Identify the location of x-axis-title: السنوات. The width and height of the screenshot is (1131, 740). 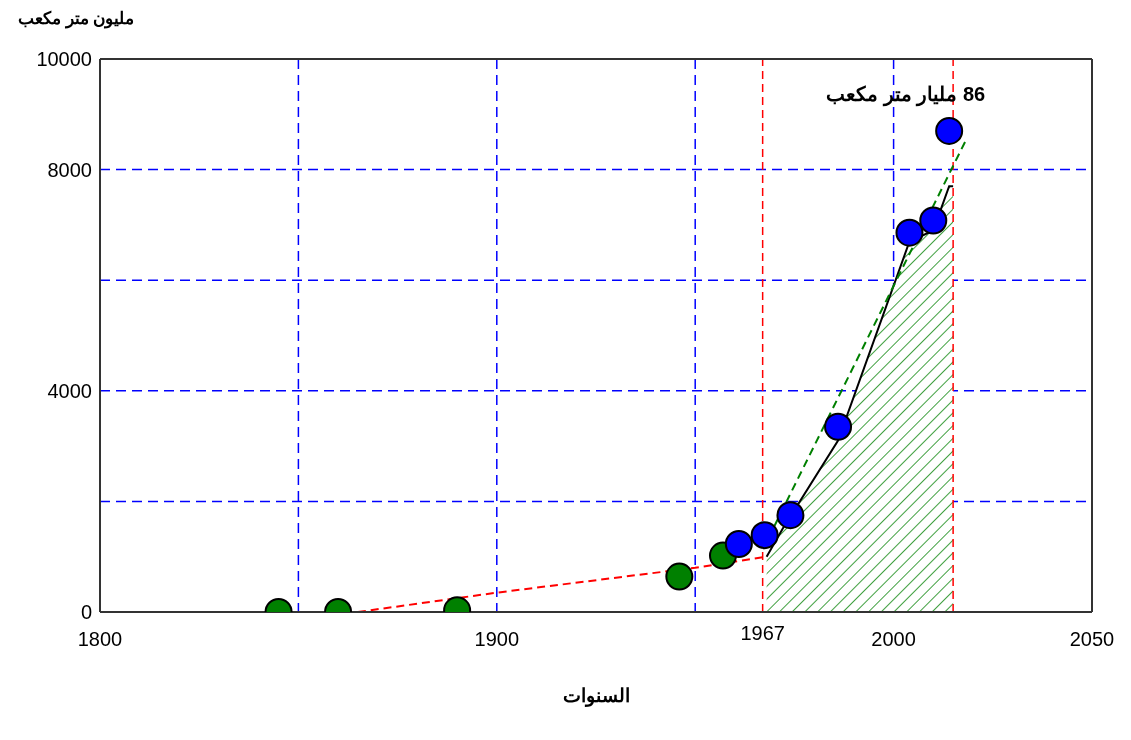
(596, 696).